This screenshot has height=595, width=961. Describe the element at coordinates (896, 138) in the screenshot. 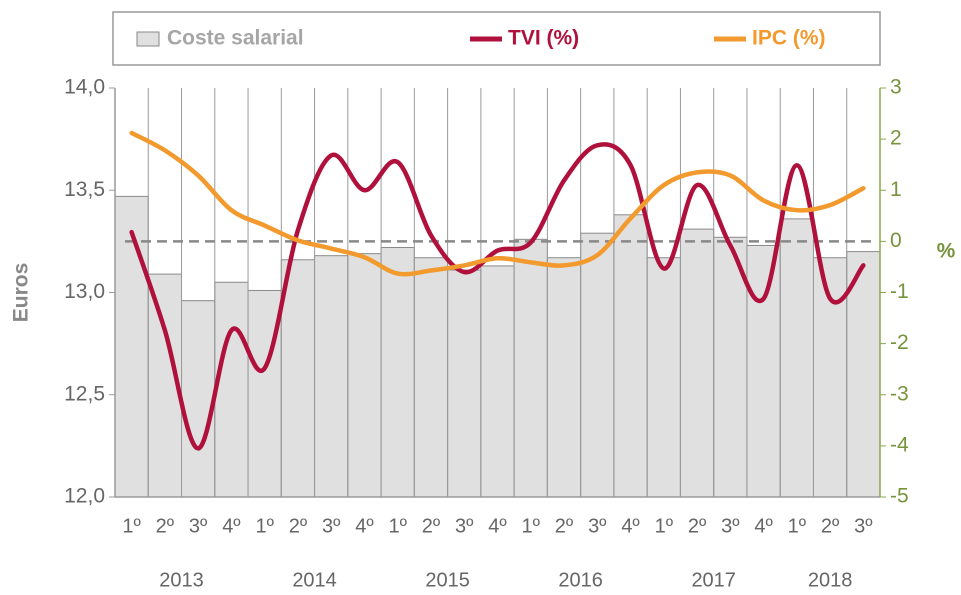

I see `y2-tick-label: 2` at that location.